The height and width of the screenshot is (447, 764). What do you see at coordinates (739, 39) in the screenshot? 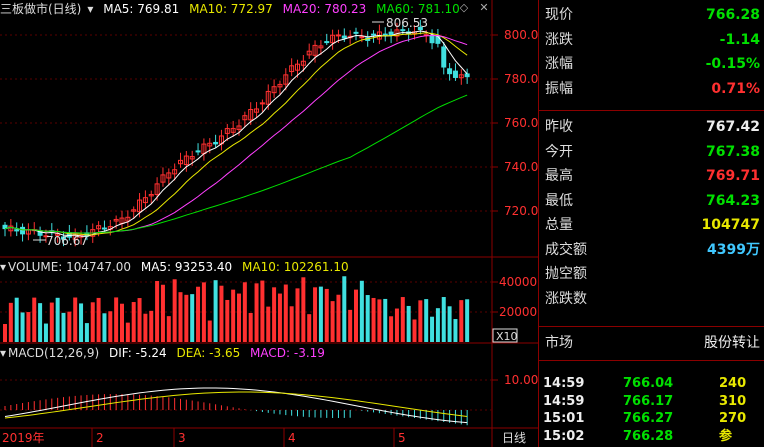
I see `quote-value: -1.14` at bounding box center [739, 39].